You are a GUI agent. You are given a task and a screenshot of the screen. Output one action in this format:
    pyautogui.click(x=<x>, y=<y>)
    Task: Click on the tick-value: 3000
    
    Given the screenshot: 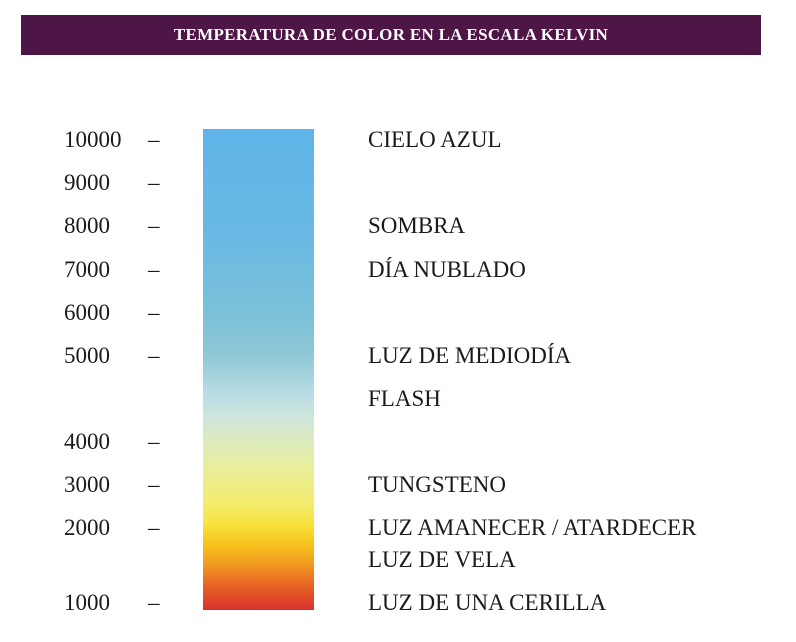 What is the action you would take?
    pyautogui.click(x=87, y=484)
    